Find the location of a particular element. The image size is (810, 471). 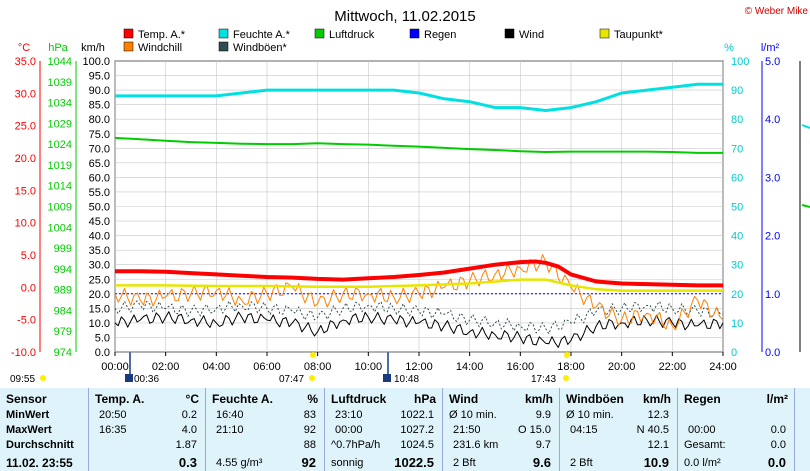

wind-tick-label: 80.0 is located at coordinates (99, 120).